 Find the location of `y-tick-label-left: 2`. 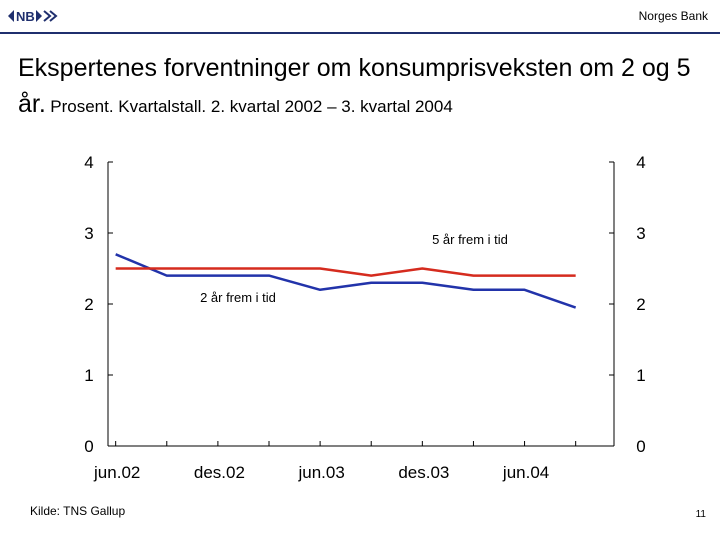

y-tick-label-left: 2 is located at coordinates (88, 304).